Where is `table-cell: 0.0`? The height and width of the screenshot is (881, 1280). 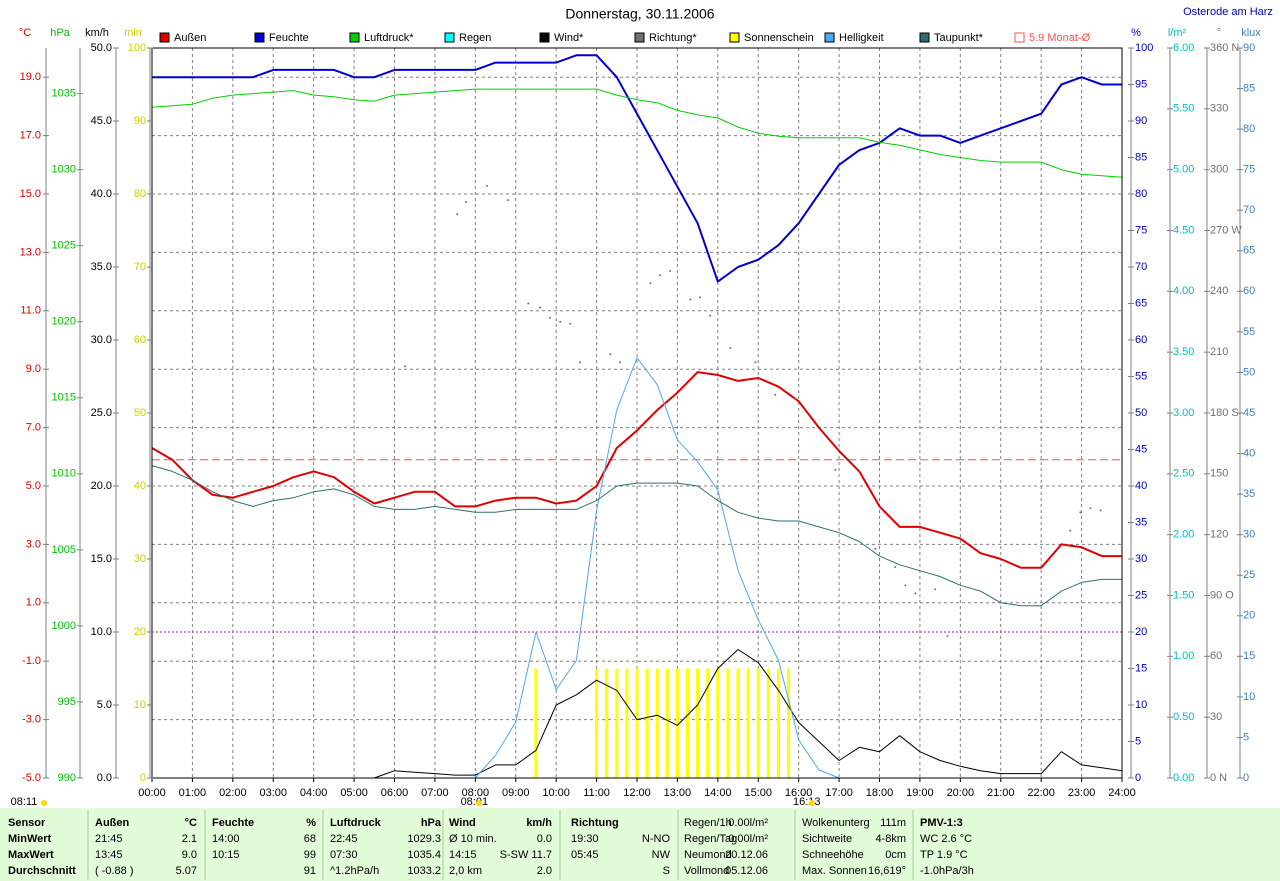
table-cell: 0.0 is located at coordinates (544, 839).